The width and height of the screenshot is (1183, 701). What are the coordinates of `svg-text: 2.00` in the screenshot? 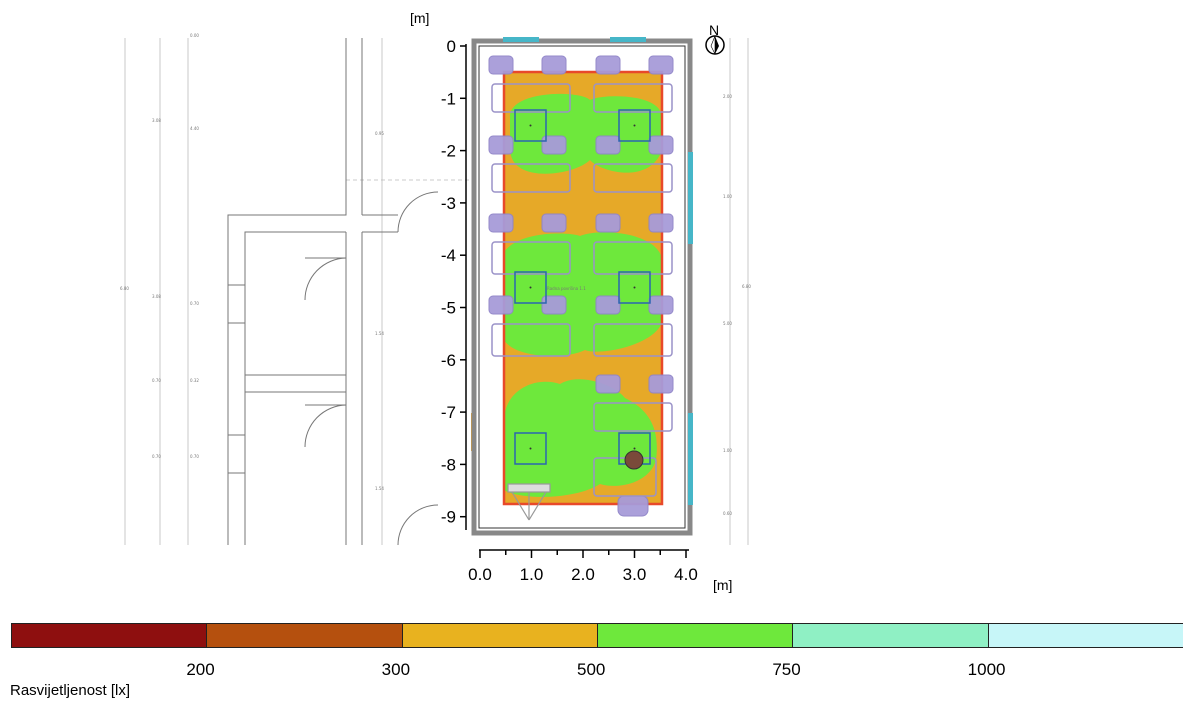 It's located at (727, 96).